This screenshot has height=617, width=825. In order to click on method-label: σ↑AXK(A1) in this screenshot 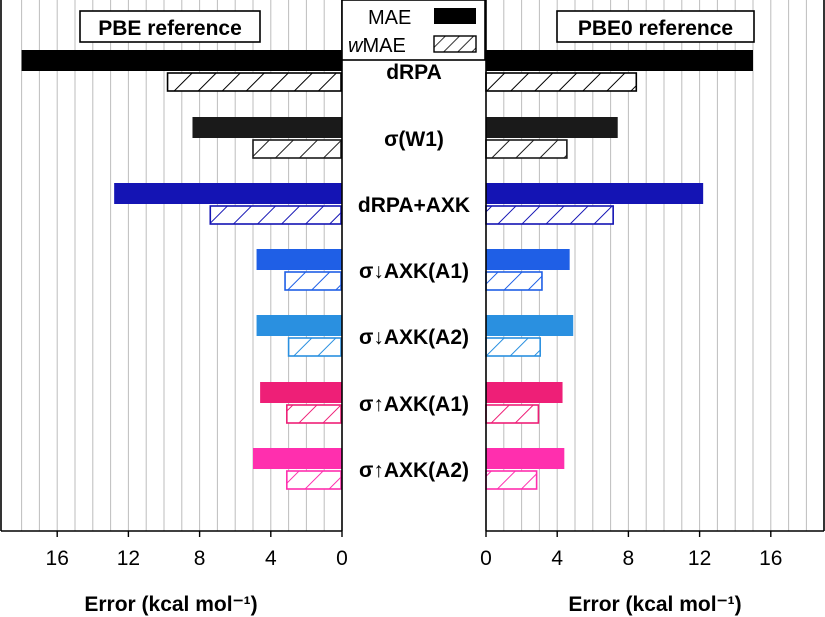, I will do `click(414, 404)`.